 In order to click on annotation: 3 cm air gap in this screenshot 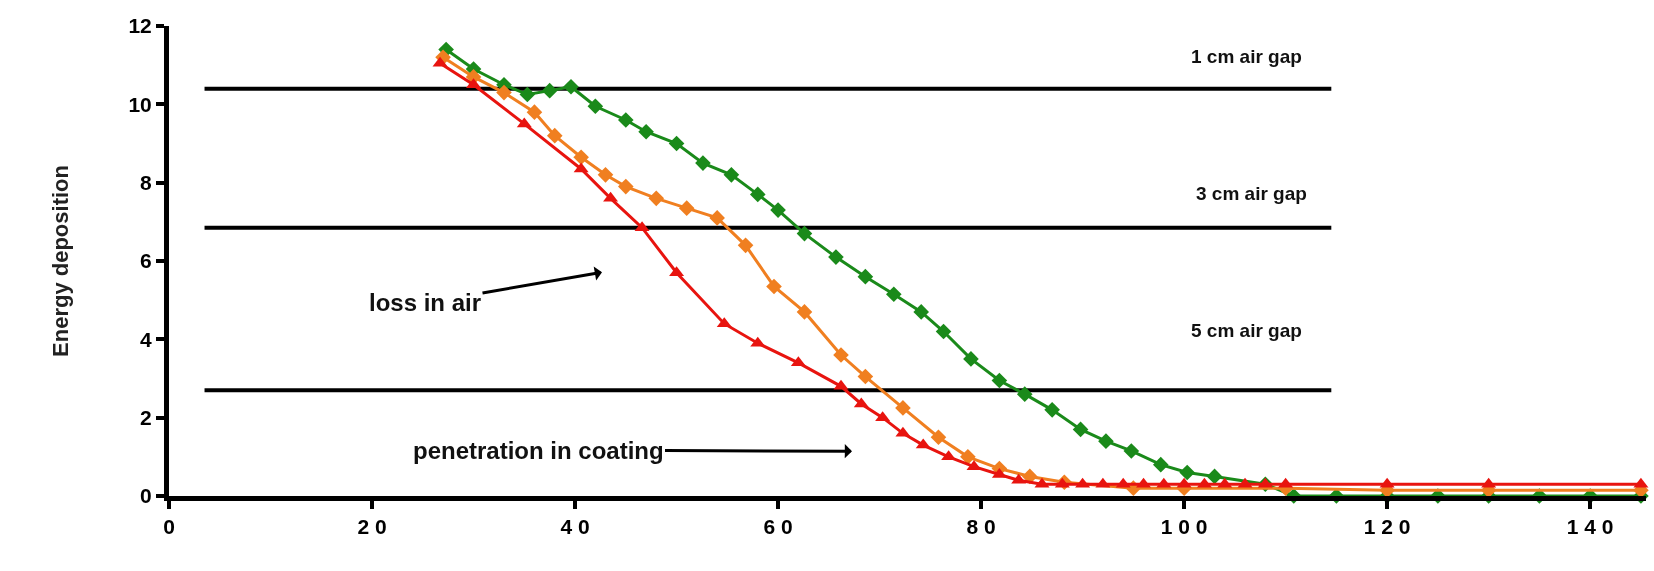, I will do `click(1251, 193)`.